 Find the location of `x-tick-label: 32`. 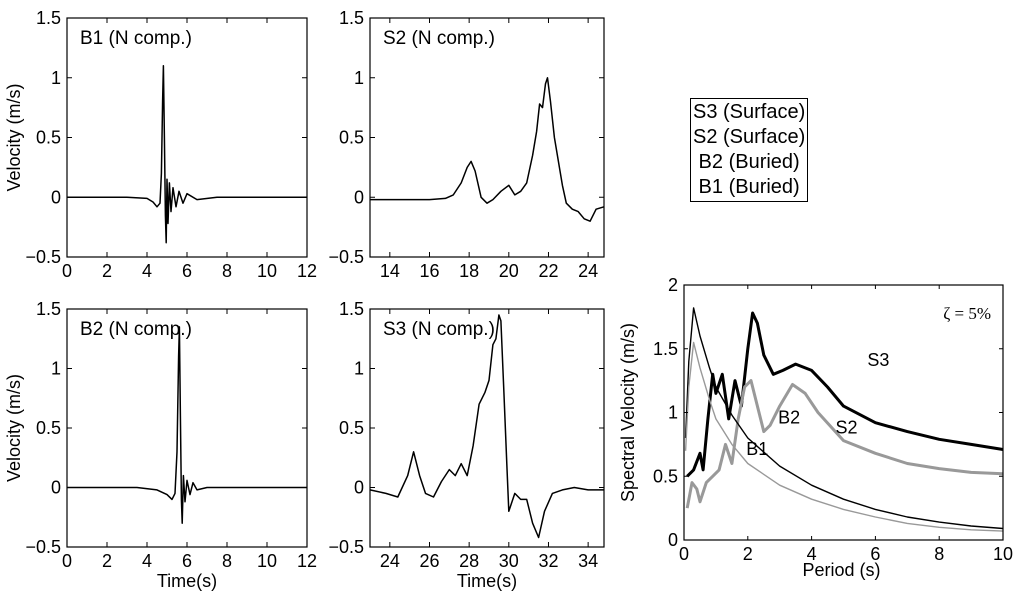

x-tick-label: 32 is located at coordinates (548, 561).